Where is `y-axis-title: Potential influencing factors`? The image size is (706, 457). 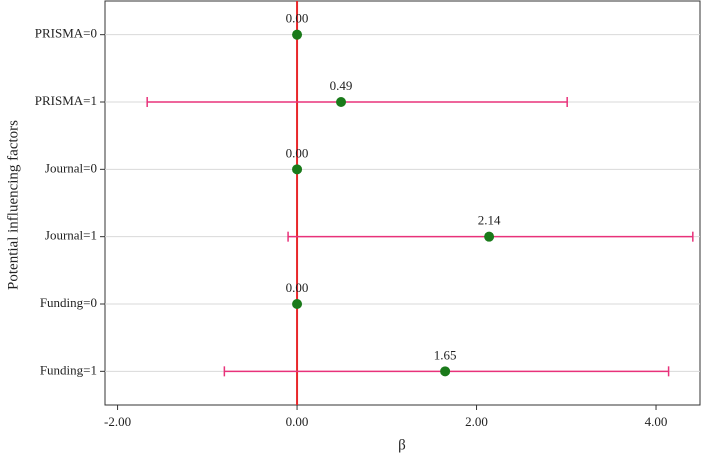 y-axis-title: Potential influencing factors is located at coordinates (13, 205).